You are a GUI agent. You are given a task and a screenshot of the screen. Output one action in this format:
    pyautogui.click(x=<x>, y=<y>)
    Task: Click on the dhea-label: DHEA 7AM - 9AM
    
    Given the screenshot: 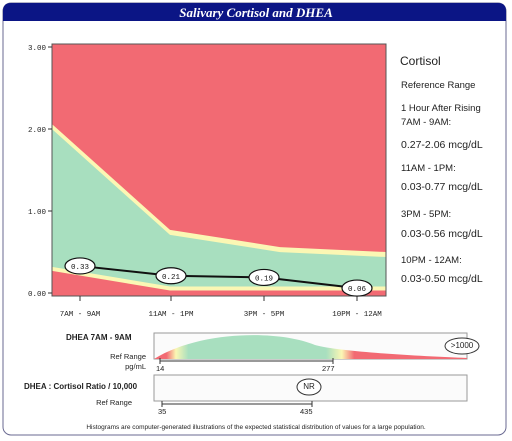 What is the action you would take?
    pyautogui.click(x=99, y=337)
    